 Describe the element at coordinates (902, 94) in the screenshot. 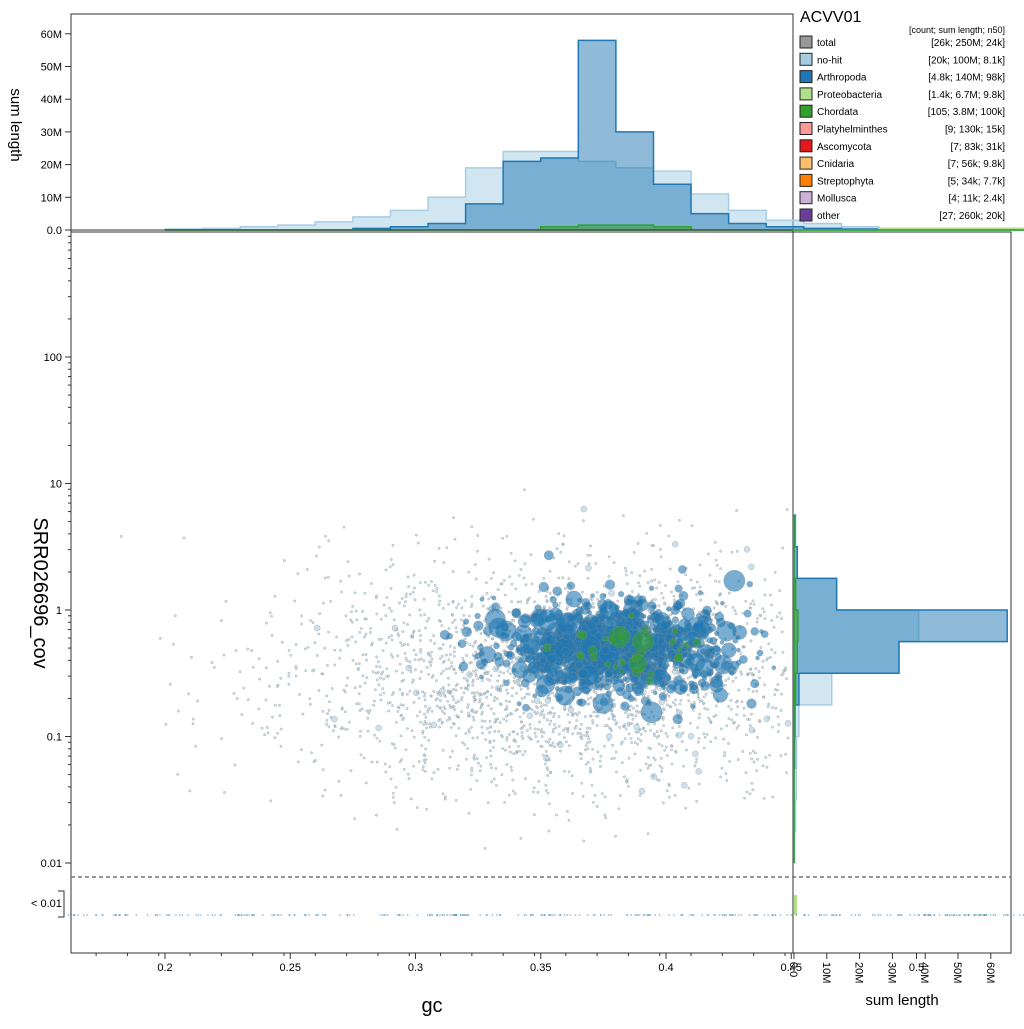

I see `legend-item: Proteobacteria [1.4k; 6.7M; 9.8k]` at that location.